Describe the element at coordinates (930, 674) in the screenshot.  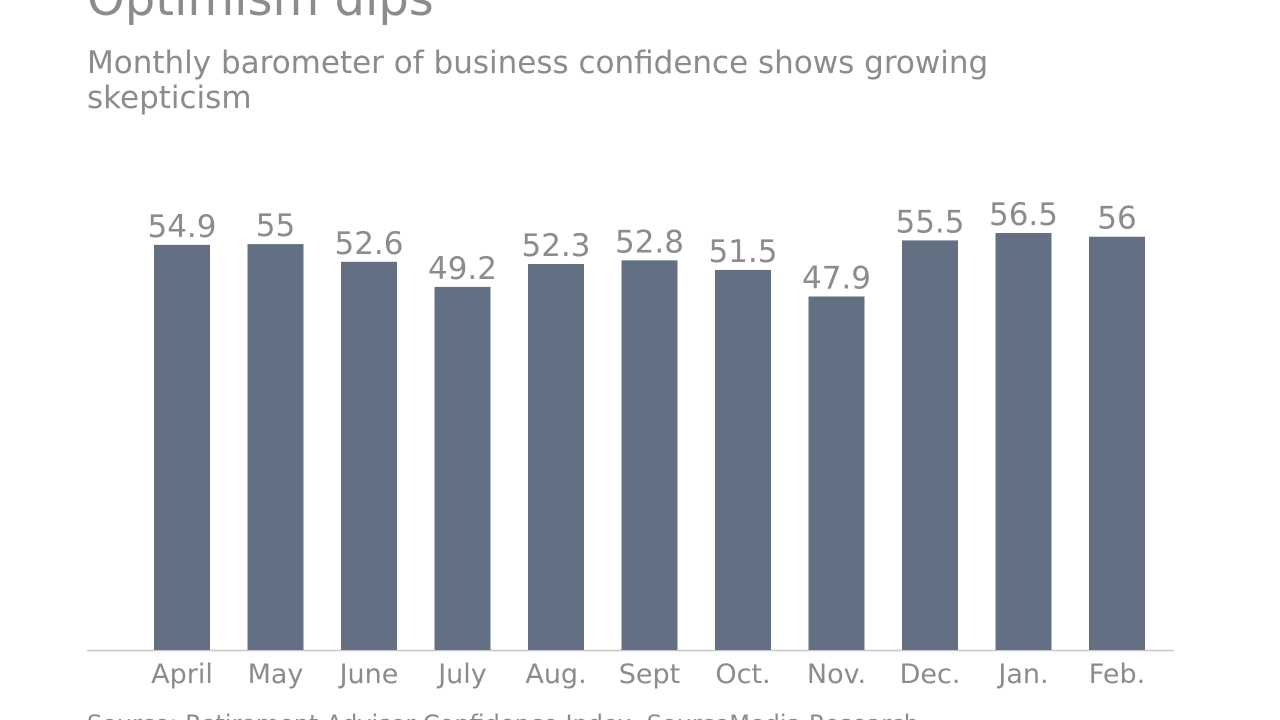
I see `x-tick-label: Dec.` at that location.